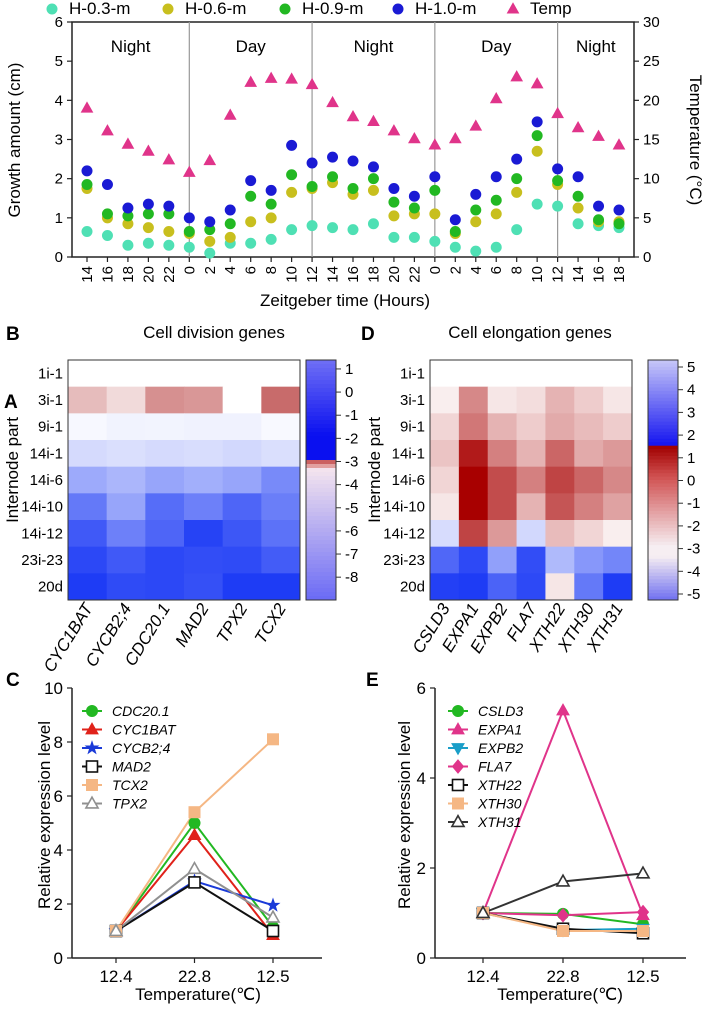  I want to click on point-cyc1bat, so click(194, 834).